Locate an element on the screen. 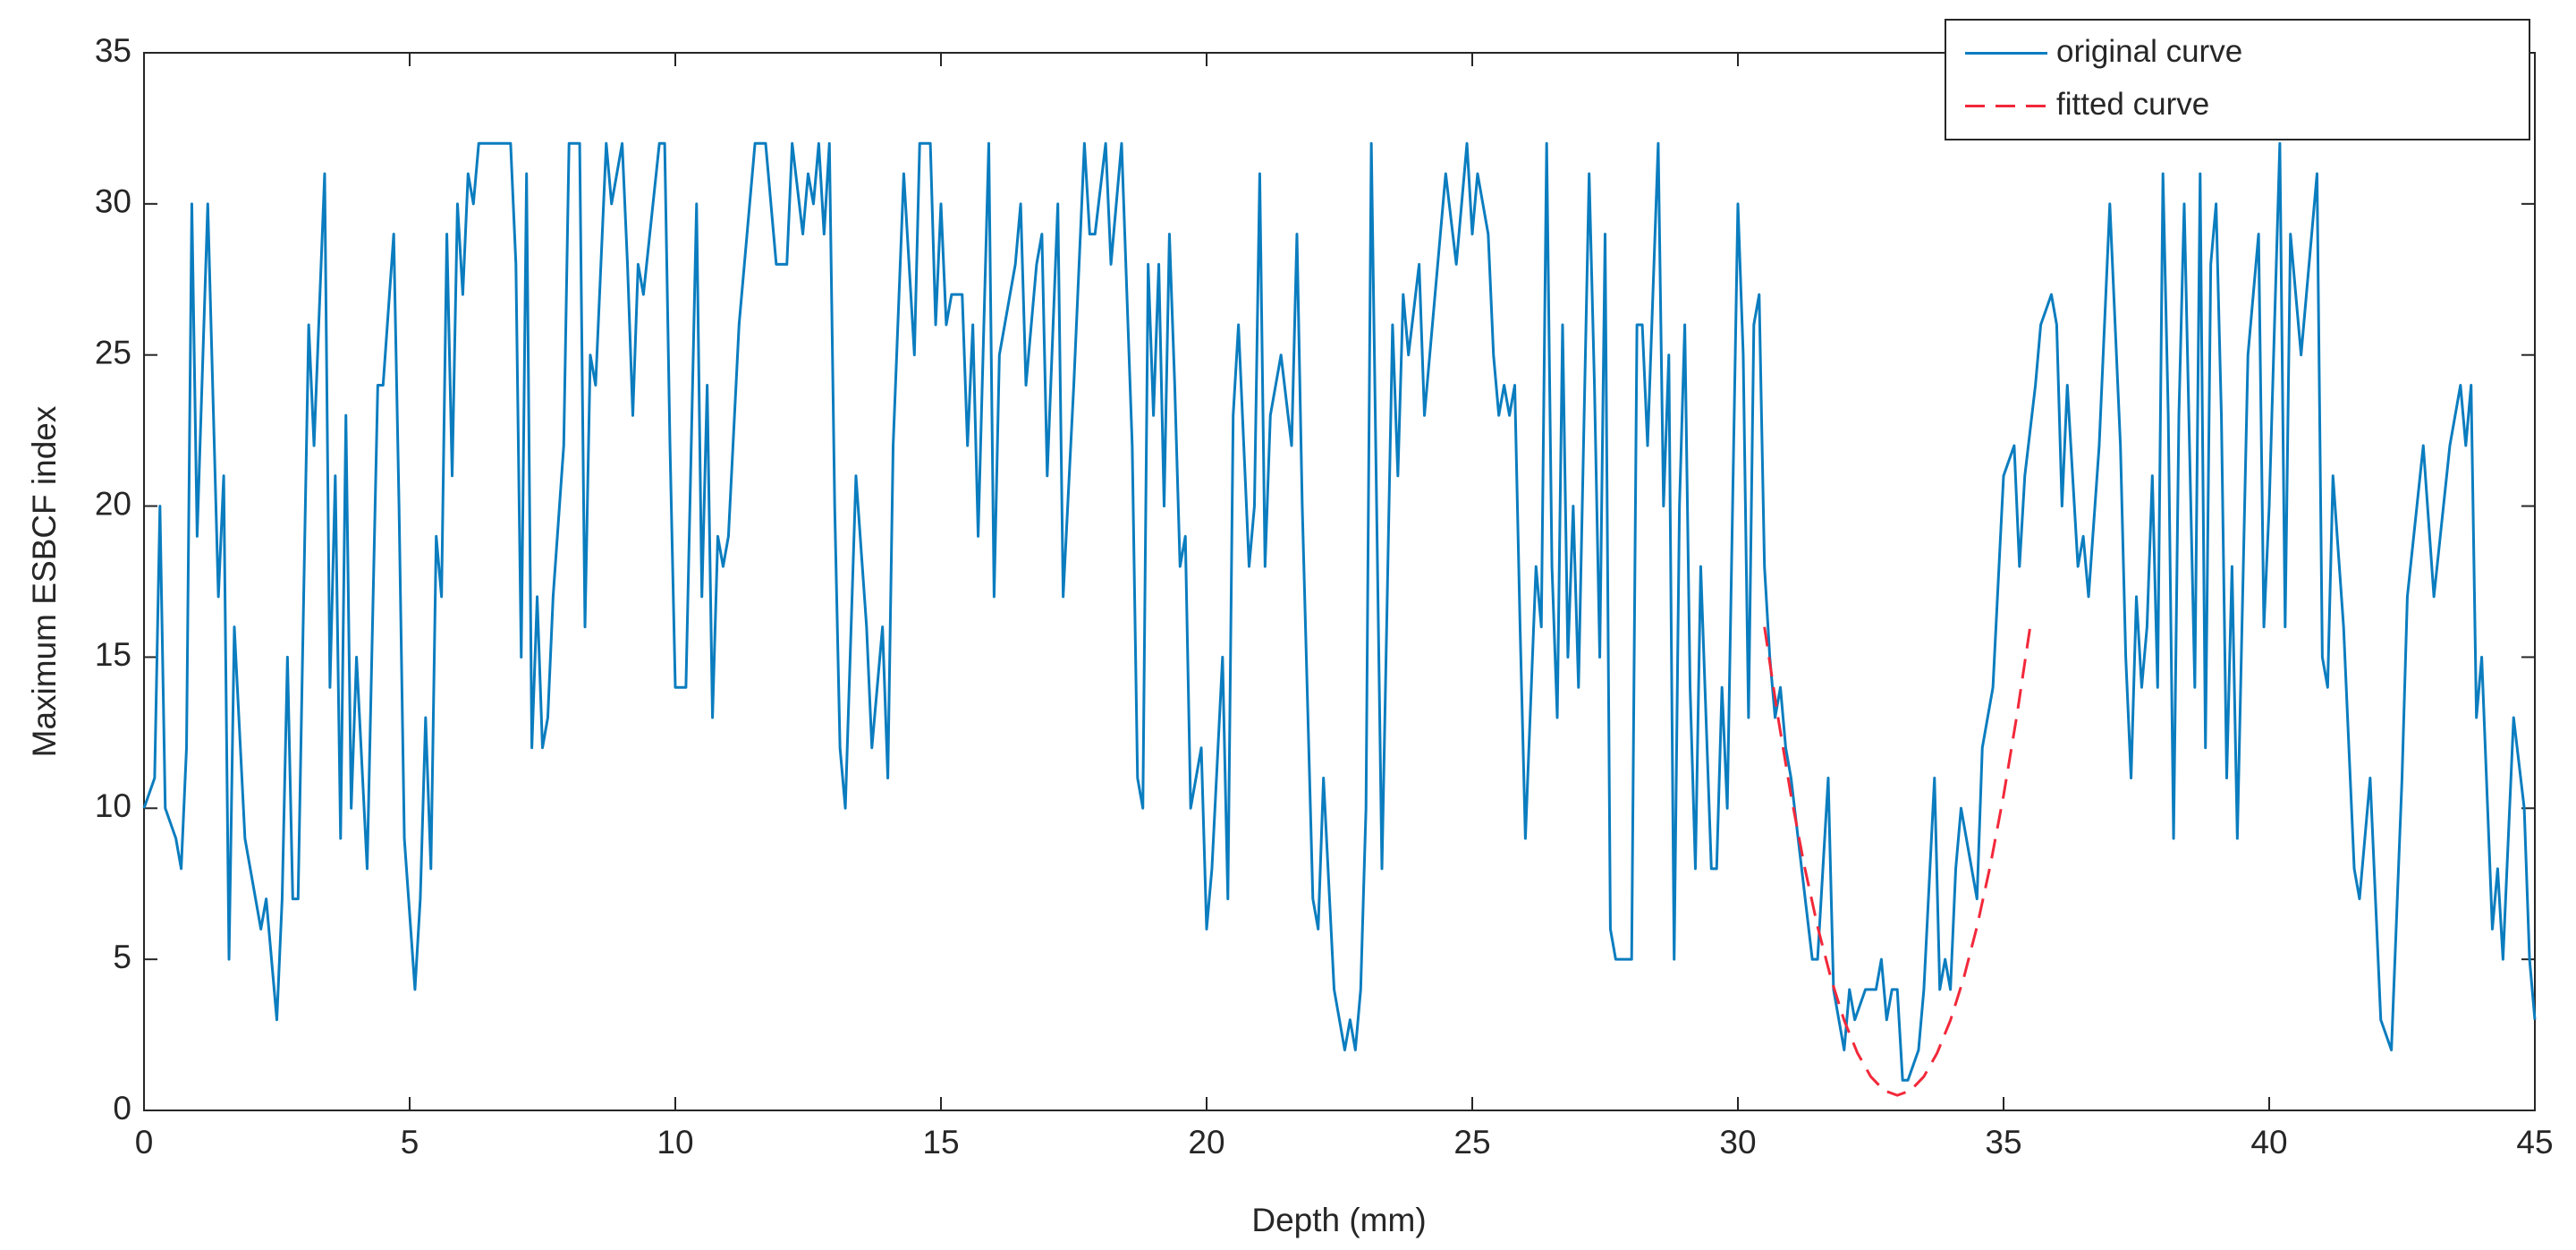  data-line is located at coordinates (1897, 861).